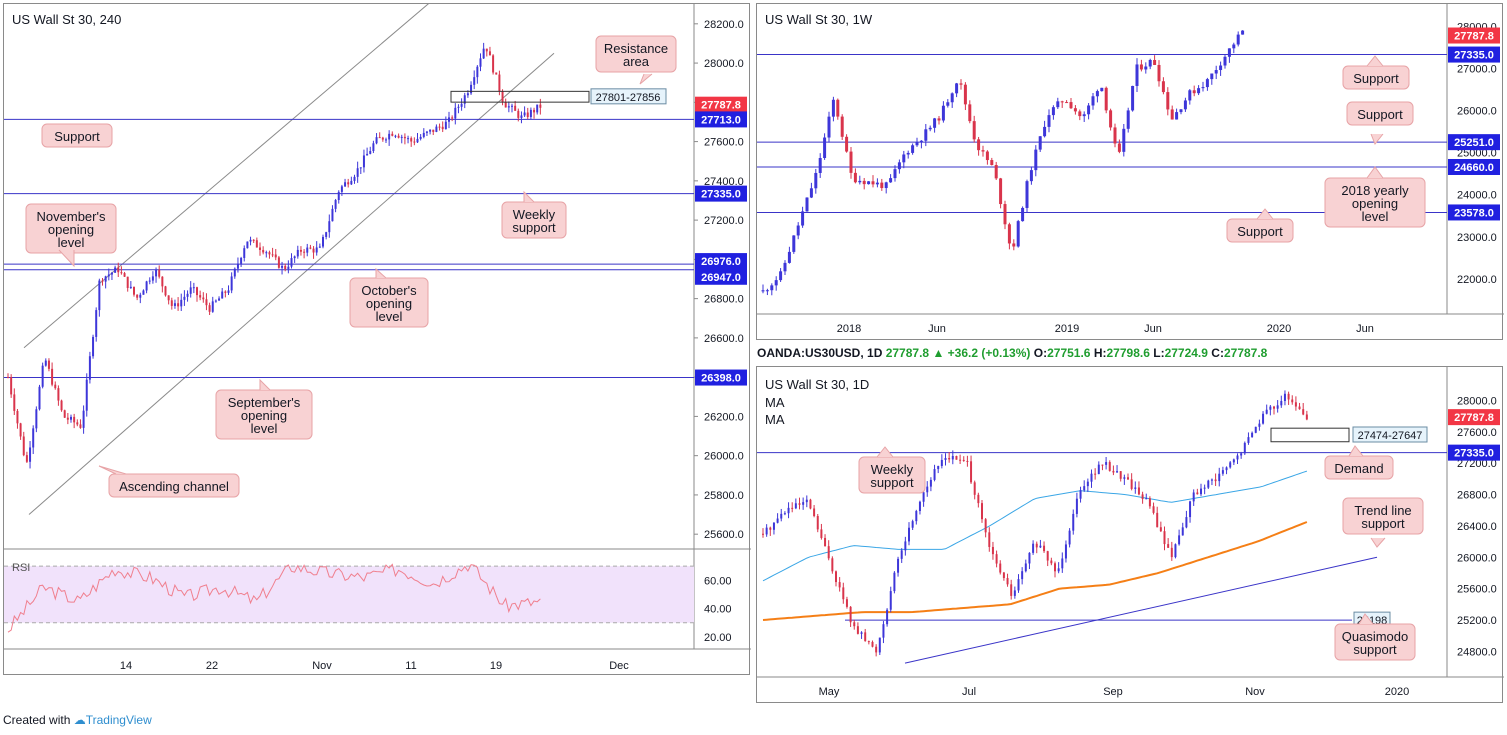 The width and height of the screenshot is (1507, 735). What do you see at coordinates (1128, 353) in the screenshot?
I see `daily-high: 27798.6` at bounding box center [1128, 353].